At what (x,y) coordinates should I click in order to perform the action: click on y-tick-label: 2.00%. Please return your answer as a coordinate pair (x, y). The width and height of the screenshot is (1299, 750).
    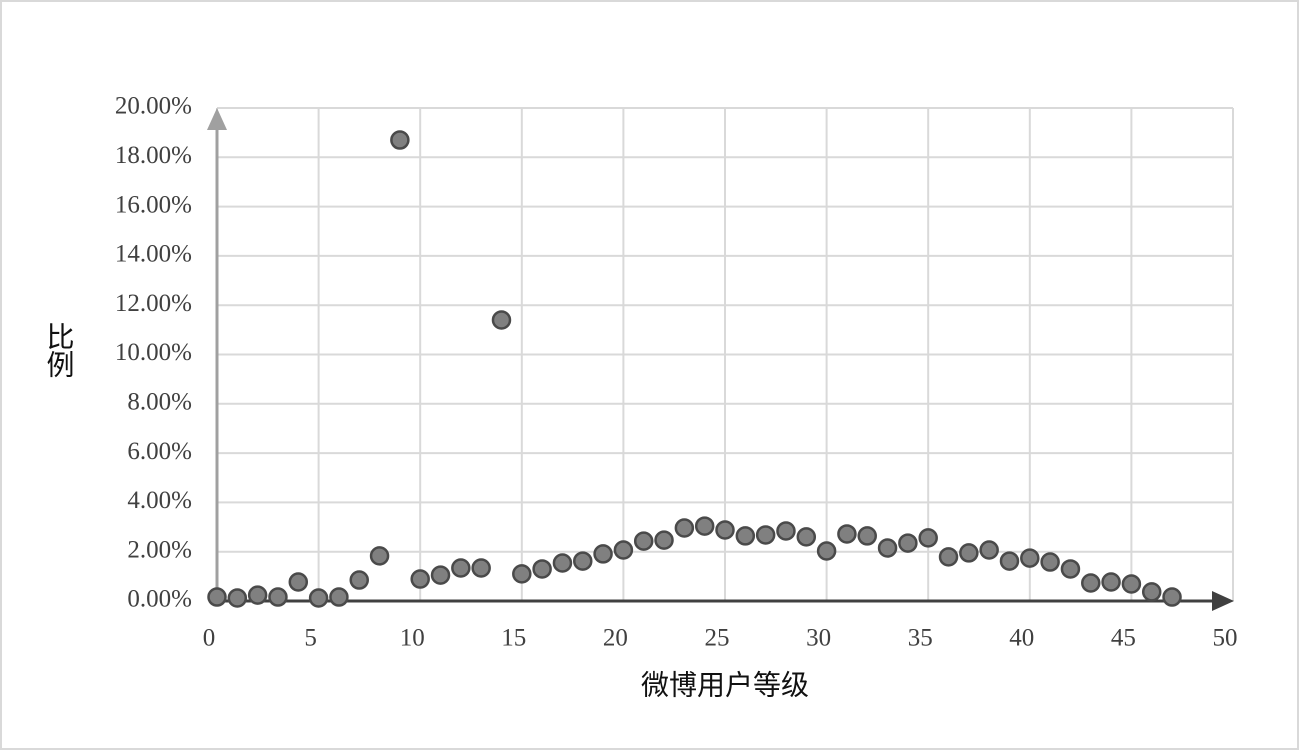
    Looking at the image, I should click on (159, 549).